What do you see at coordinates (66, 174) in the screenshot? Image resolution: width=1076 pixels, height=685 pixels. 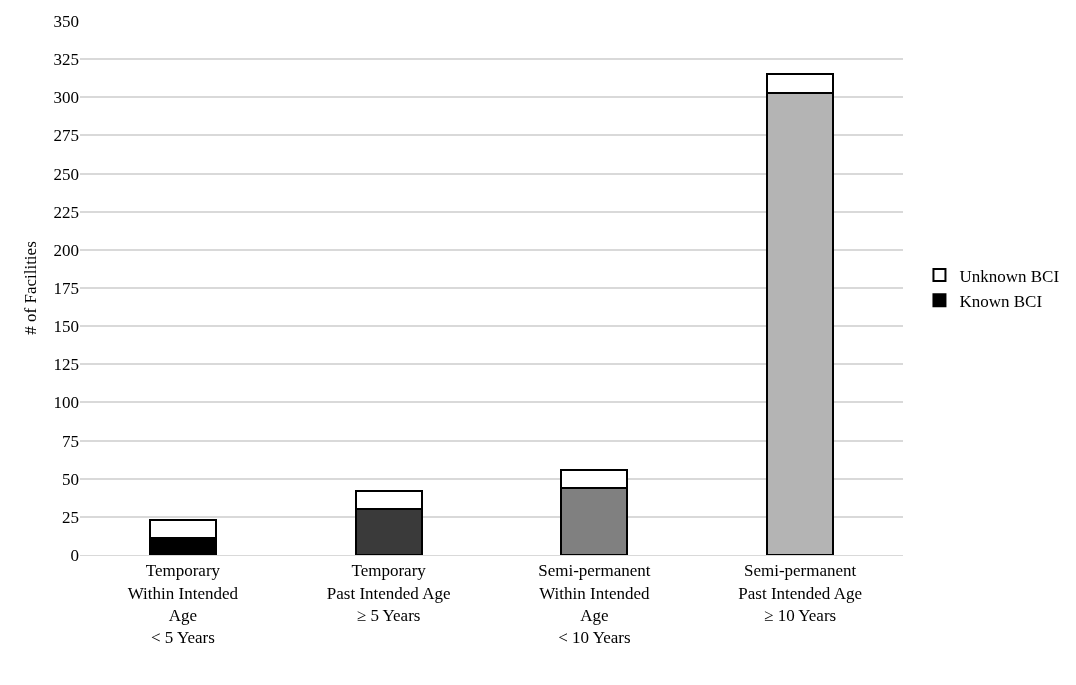 I see `y-tick-label: 250` at bounding box center [66, 174].